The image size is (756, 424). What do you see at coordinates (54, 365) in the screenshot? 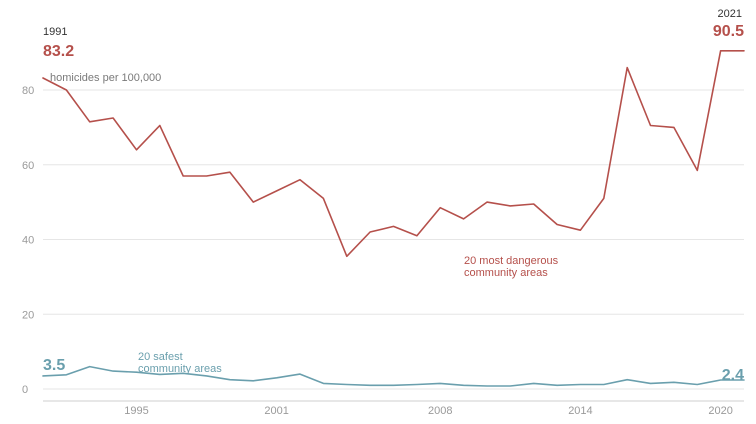
I see `start-safest-value: 3.5` at bounding box center [54, 365].